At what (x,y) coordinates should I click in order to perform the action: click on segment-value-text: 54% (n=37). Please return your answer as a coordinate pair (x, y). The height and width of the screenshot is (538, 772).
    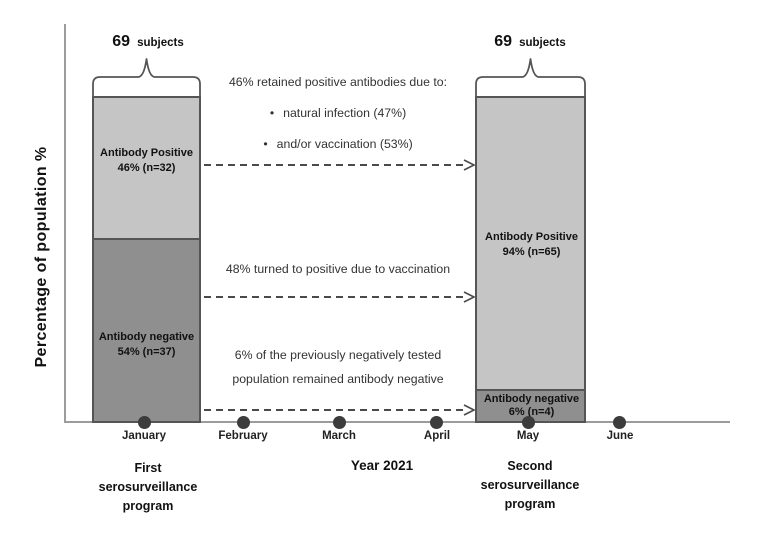
    Looking at the image, I should click on (146, 352).